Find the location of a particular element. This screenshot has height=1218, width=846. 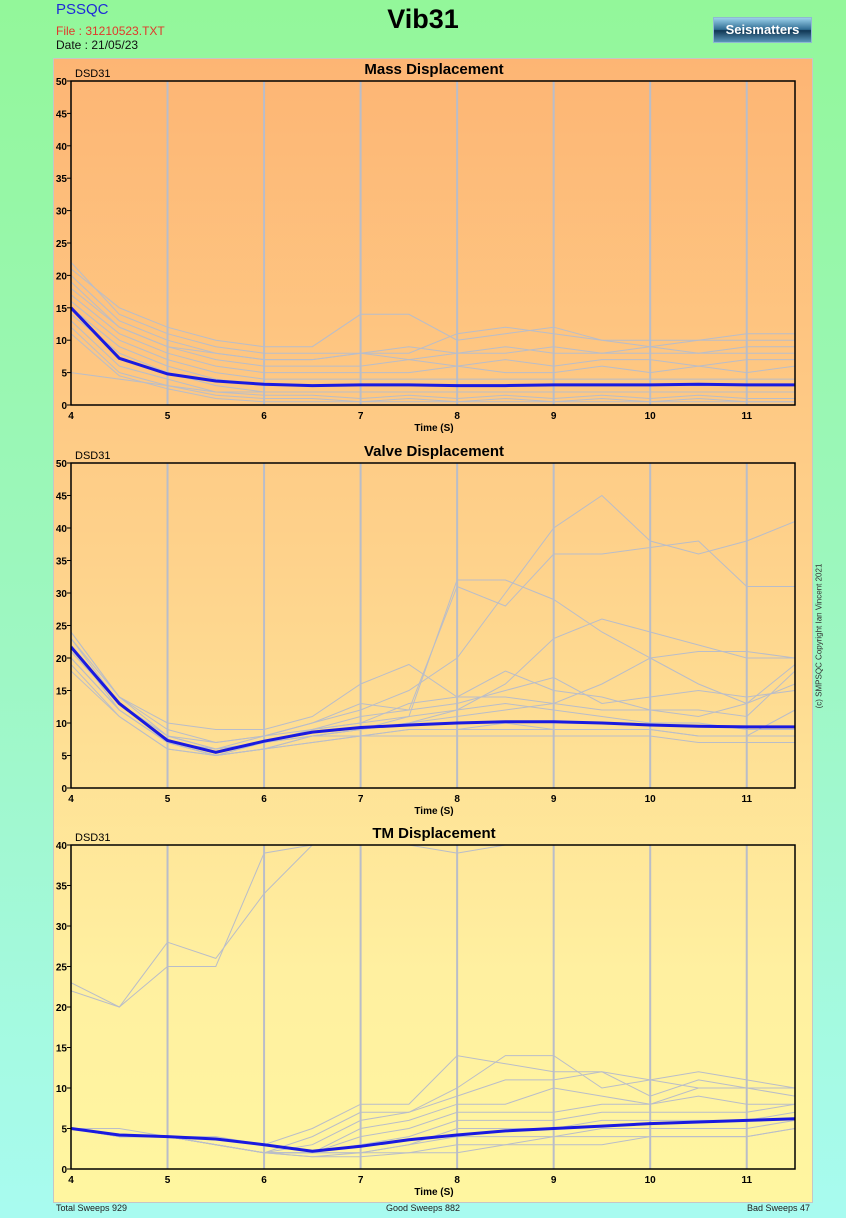

sweep-lines is located at coordinates (433, 332).